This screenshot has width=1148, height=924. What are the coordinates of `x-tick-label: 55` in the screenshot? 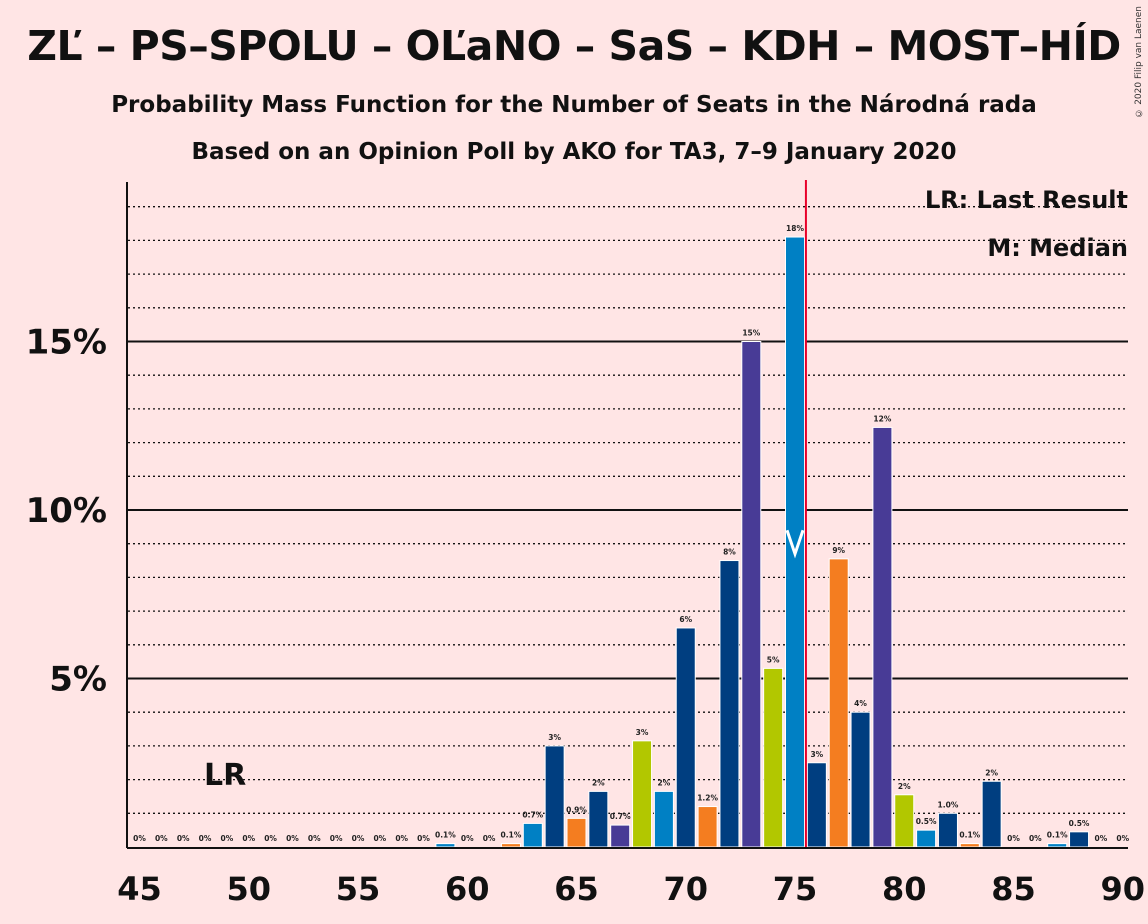 It's located at (358, 889).